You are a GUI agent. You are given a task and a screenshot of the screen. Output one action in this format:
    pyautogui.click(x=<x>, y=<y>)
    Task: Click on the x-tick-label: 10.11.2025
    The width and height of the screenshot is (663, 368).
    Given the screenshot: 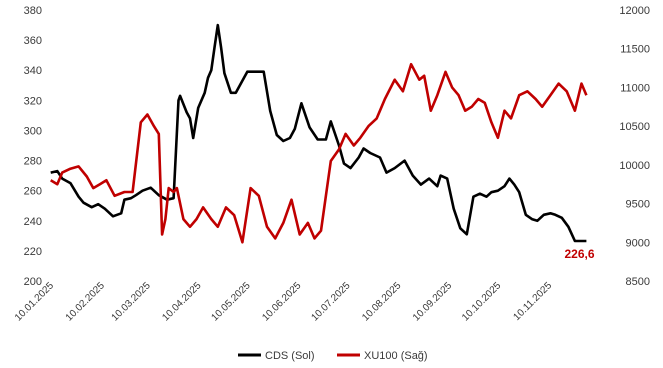 What is the action you would take?
    pyautogui.click(x=532, y=301)
    